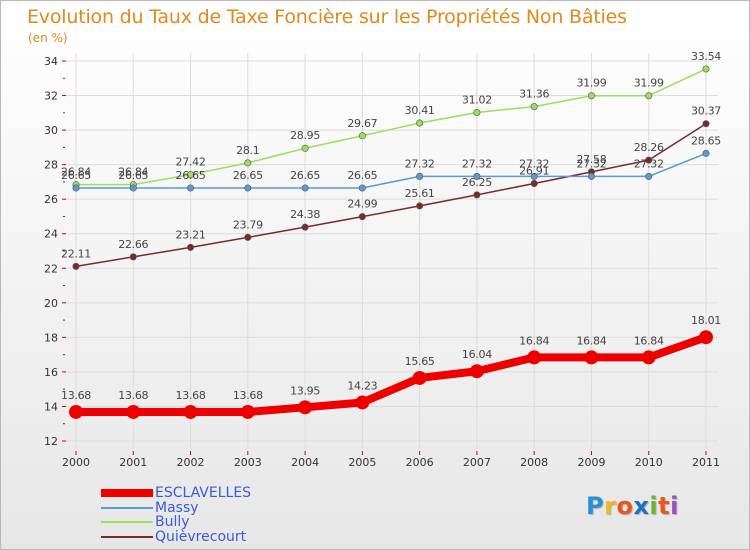  I want to click on x-tick-label: 2007, so click(477, 462).